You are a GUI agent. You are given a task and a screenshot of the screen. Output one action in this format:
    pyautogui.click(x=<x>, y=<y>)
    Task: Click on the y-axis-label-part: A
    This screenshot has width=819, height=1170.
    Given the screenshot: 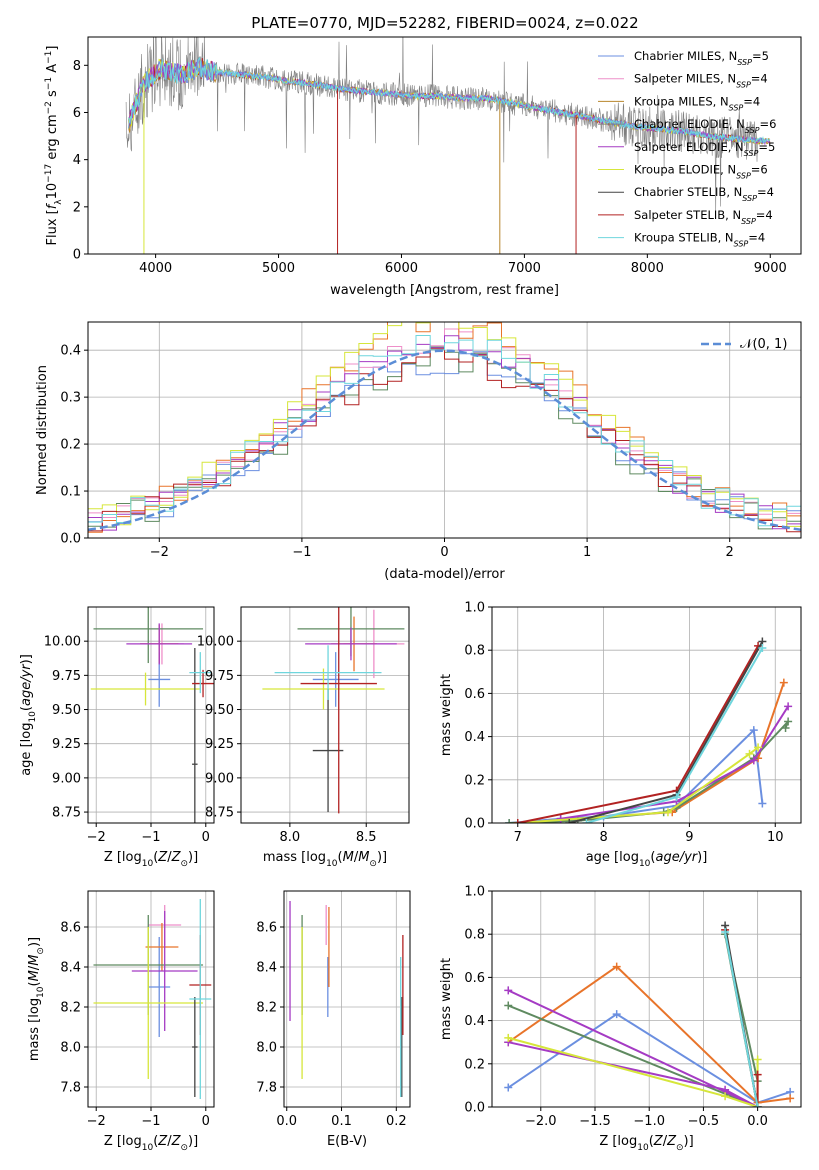 What is the action you would take?
    pyautogui.click(x=52, y=70)
    